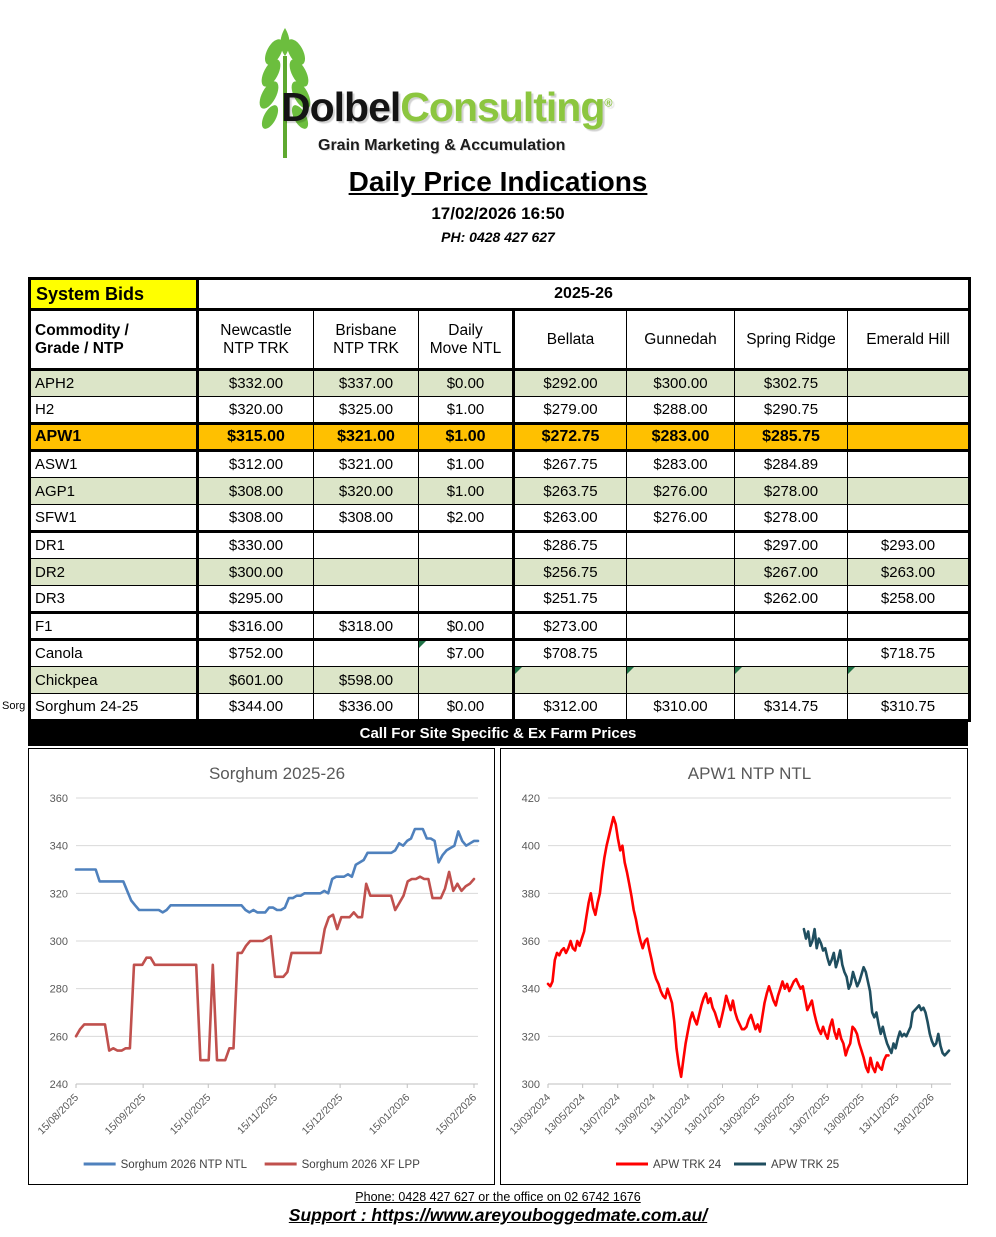  Describe the element at coordinates (466, 653) in the screenshot. I see `price-cell: $7.00` at that location.